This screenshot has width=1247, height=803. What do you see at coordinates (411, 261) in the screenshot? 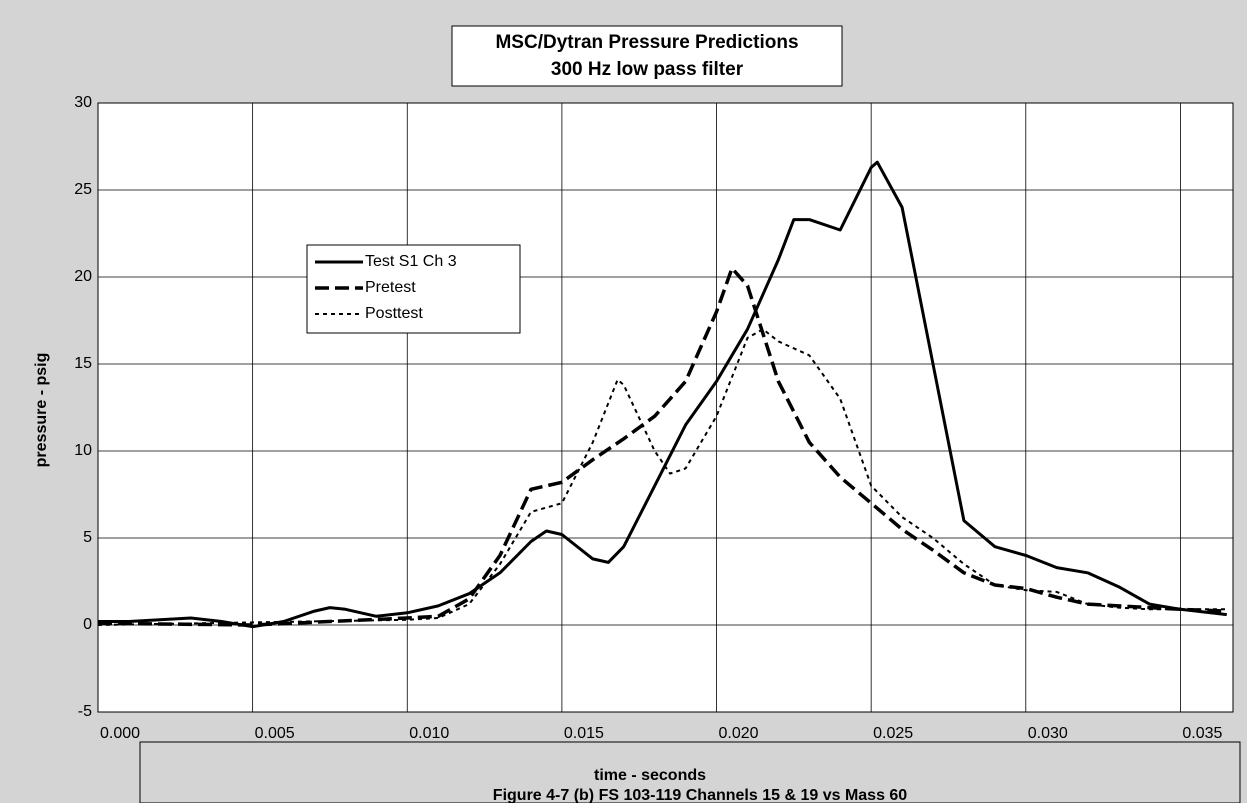
I see `legend-label: Test S1 Ch 3` at bounding box center [411, 261].